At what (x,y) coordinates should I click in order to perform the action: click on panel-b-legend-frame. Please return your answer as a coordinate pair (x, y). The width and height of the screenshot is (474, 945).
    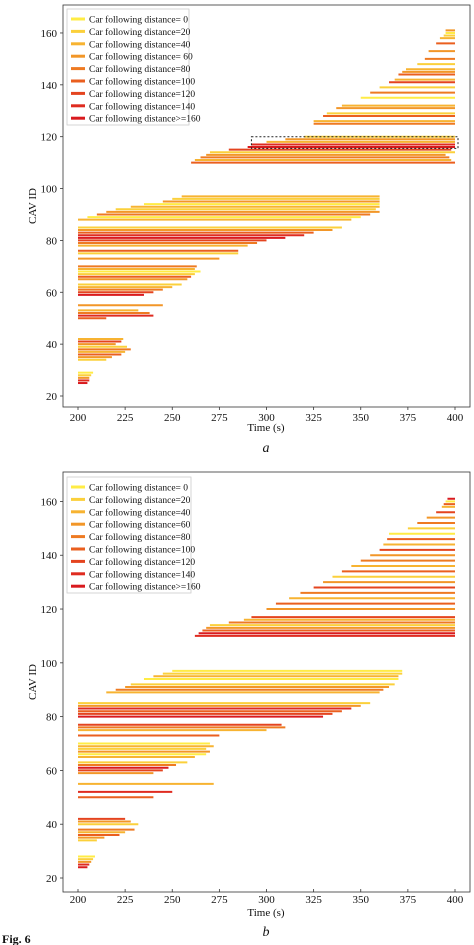
    Looking at the image, I should click on (129, 535).